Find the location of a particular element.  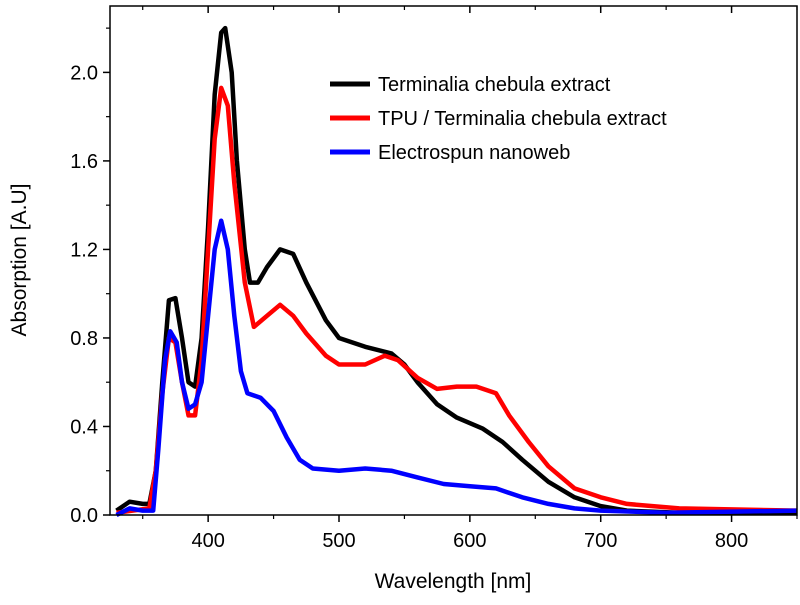

y-tick-label: 0.8 is located at coordinates (84, 339).